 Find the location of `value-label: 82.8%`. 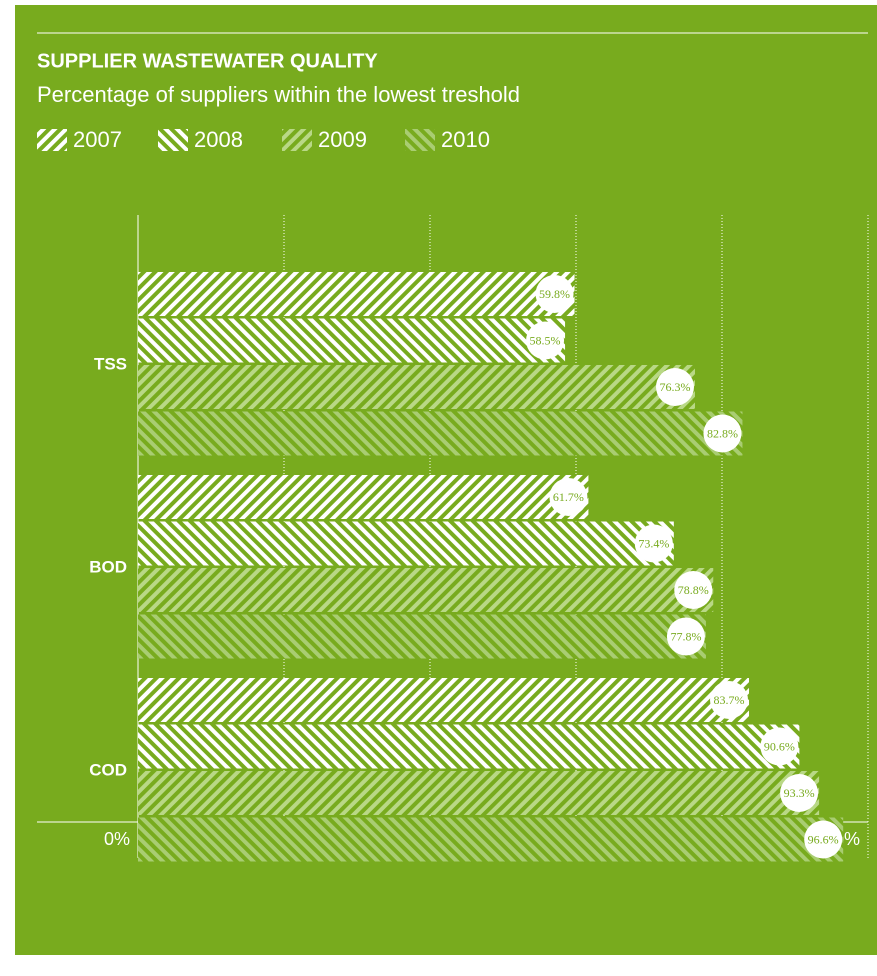

value-label: 82.8% is located at coordinates (722, 433).